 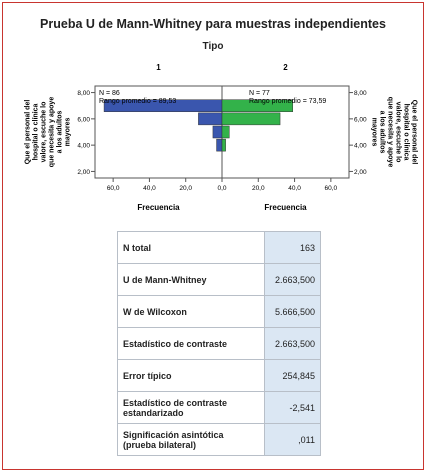 What do you see at coordinates (191, 344) in the screenshot?
I see `stat-label: Estadístico de contraste` at bounding box center [191, 344].